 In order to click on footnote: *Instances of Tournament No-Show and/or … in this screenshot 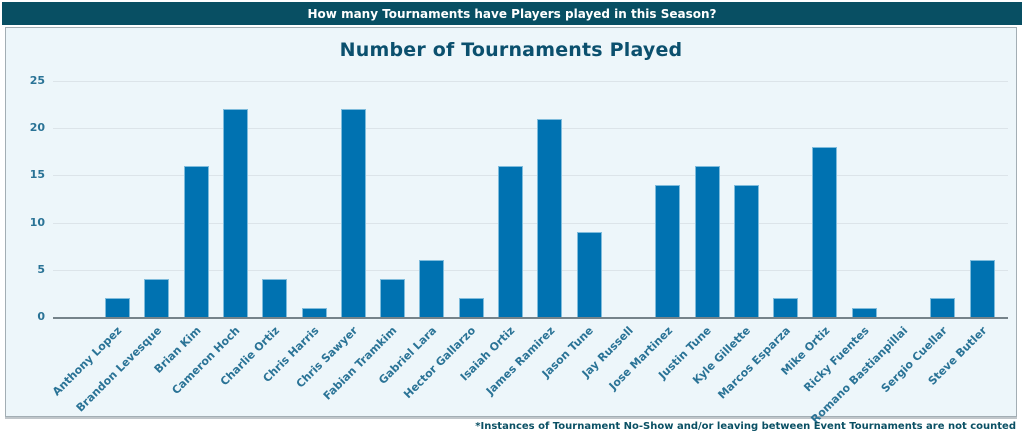, I will do `click(745, 426)`.